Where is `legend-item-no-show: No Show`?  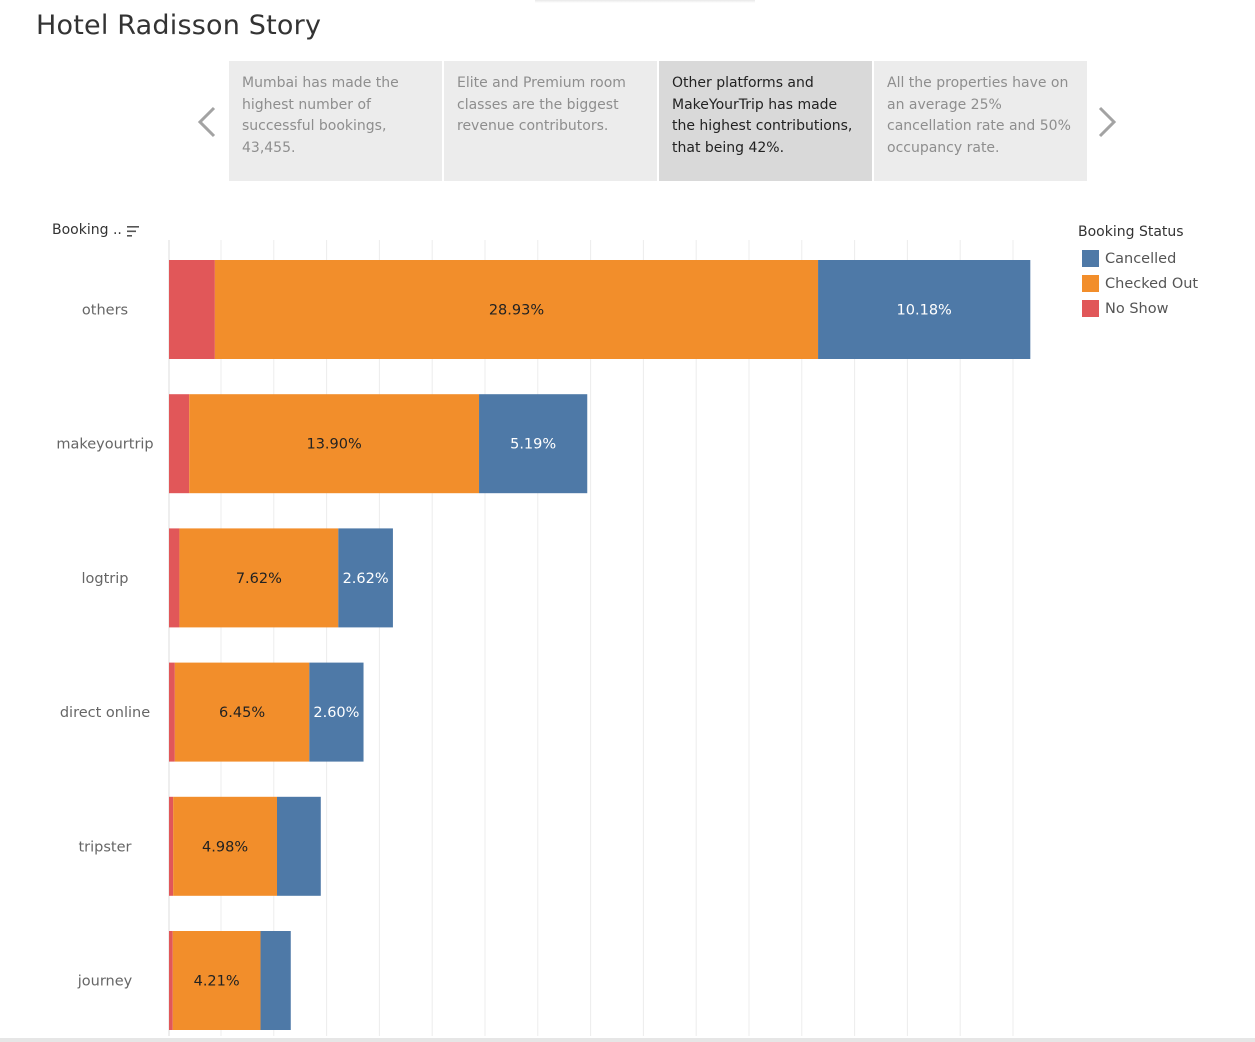
legend-item-no-show: No Show is located at coordinates (1138, 308).